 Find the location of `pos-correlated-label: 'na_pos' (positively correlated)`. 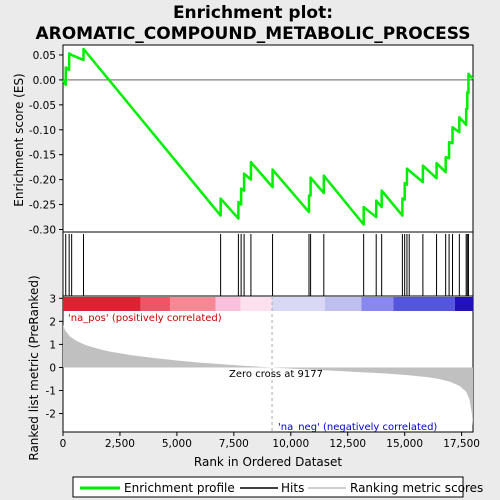

pos-correlated-label: 'na_pos' (positively correlated) is located at coordinates (145, 318).